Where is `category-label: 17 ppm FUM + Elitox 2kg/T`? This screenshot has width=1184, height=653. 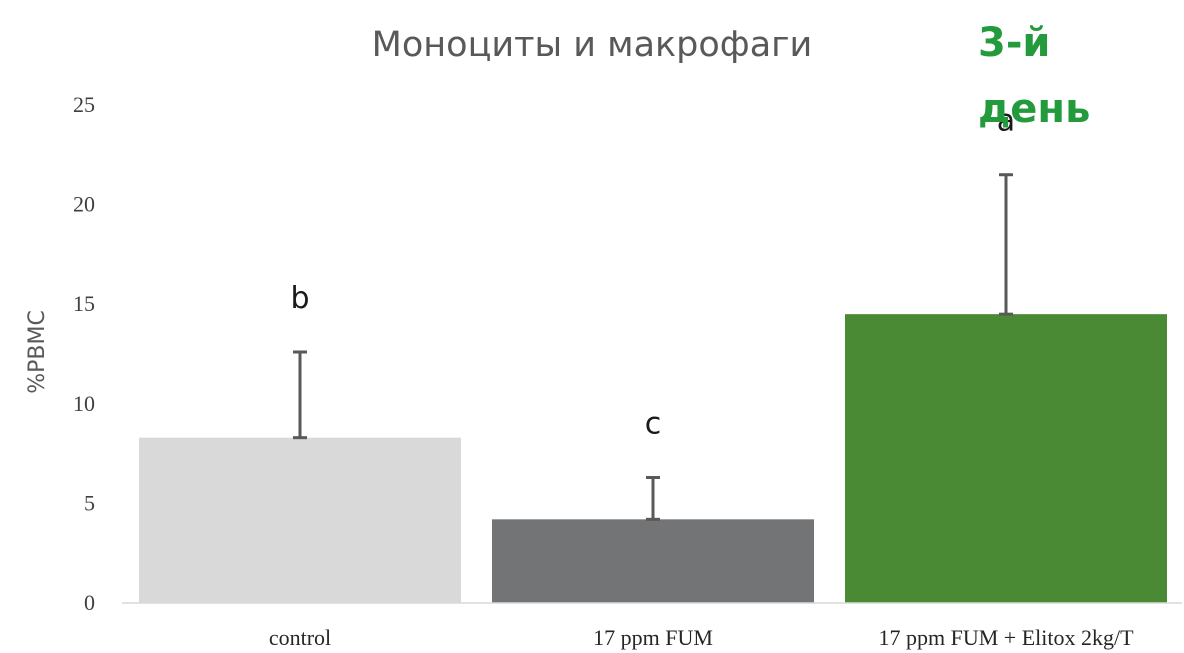 category-label: 17 ppm FUM + Elitox 2kg/T is located at coordinates (1006, 637).